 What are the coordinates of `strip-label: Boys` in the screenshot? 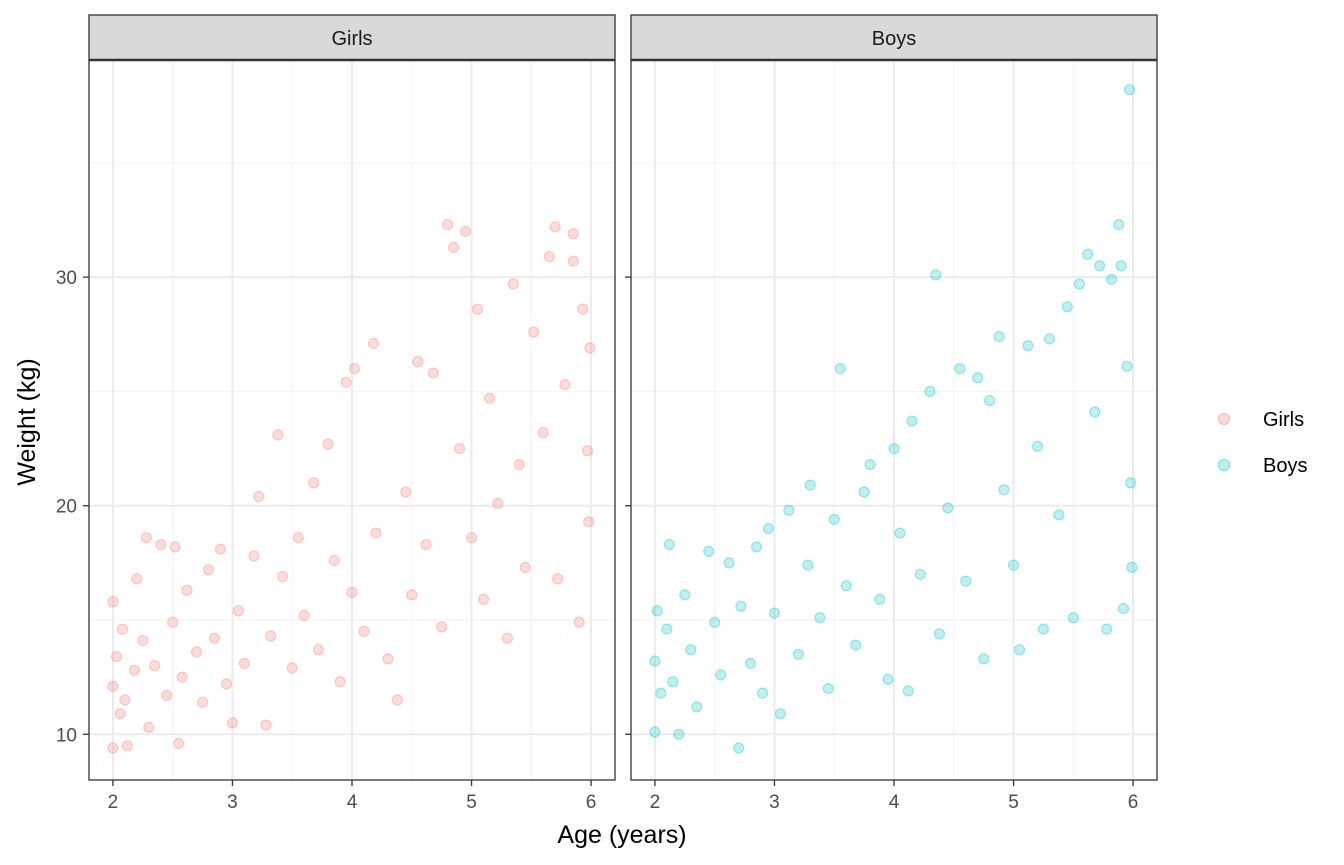 It's located at (894, 39).